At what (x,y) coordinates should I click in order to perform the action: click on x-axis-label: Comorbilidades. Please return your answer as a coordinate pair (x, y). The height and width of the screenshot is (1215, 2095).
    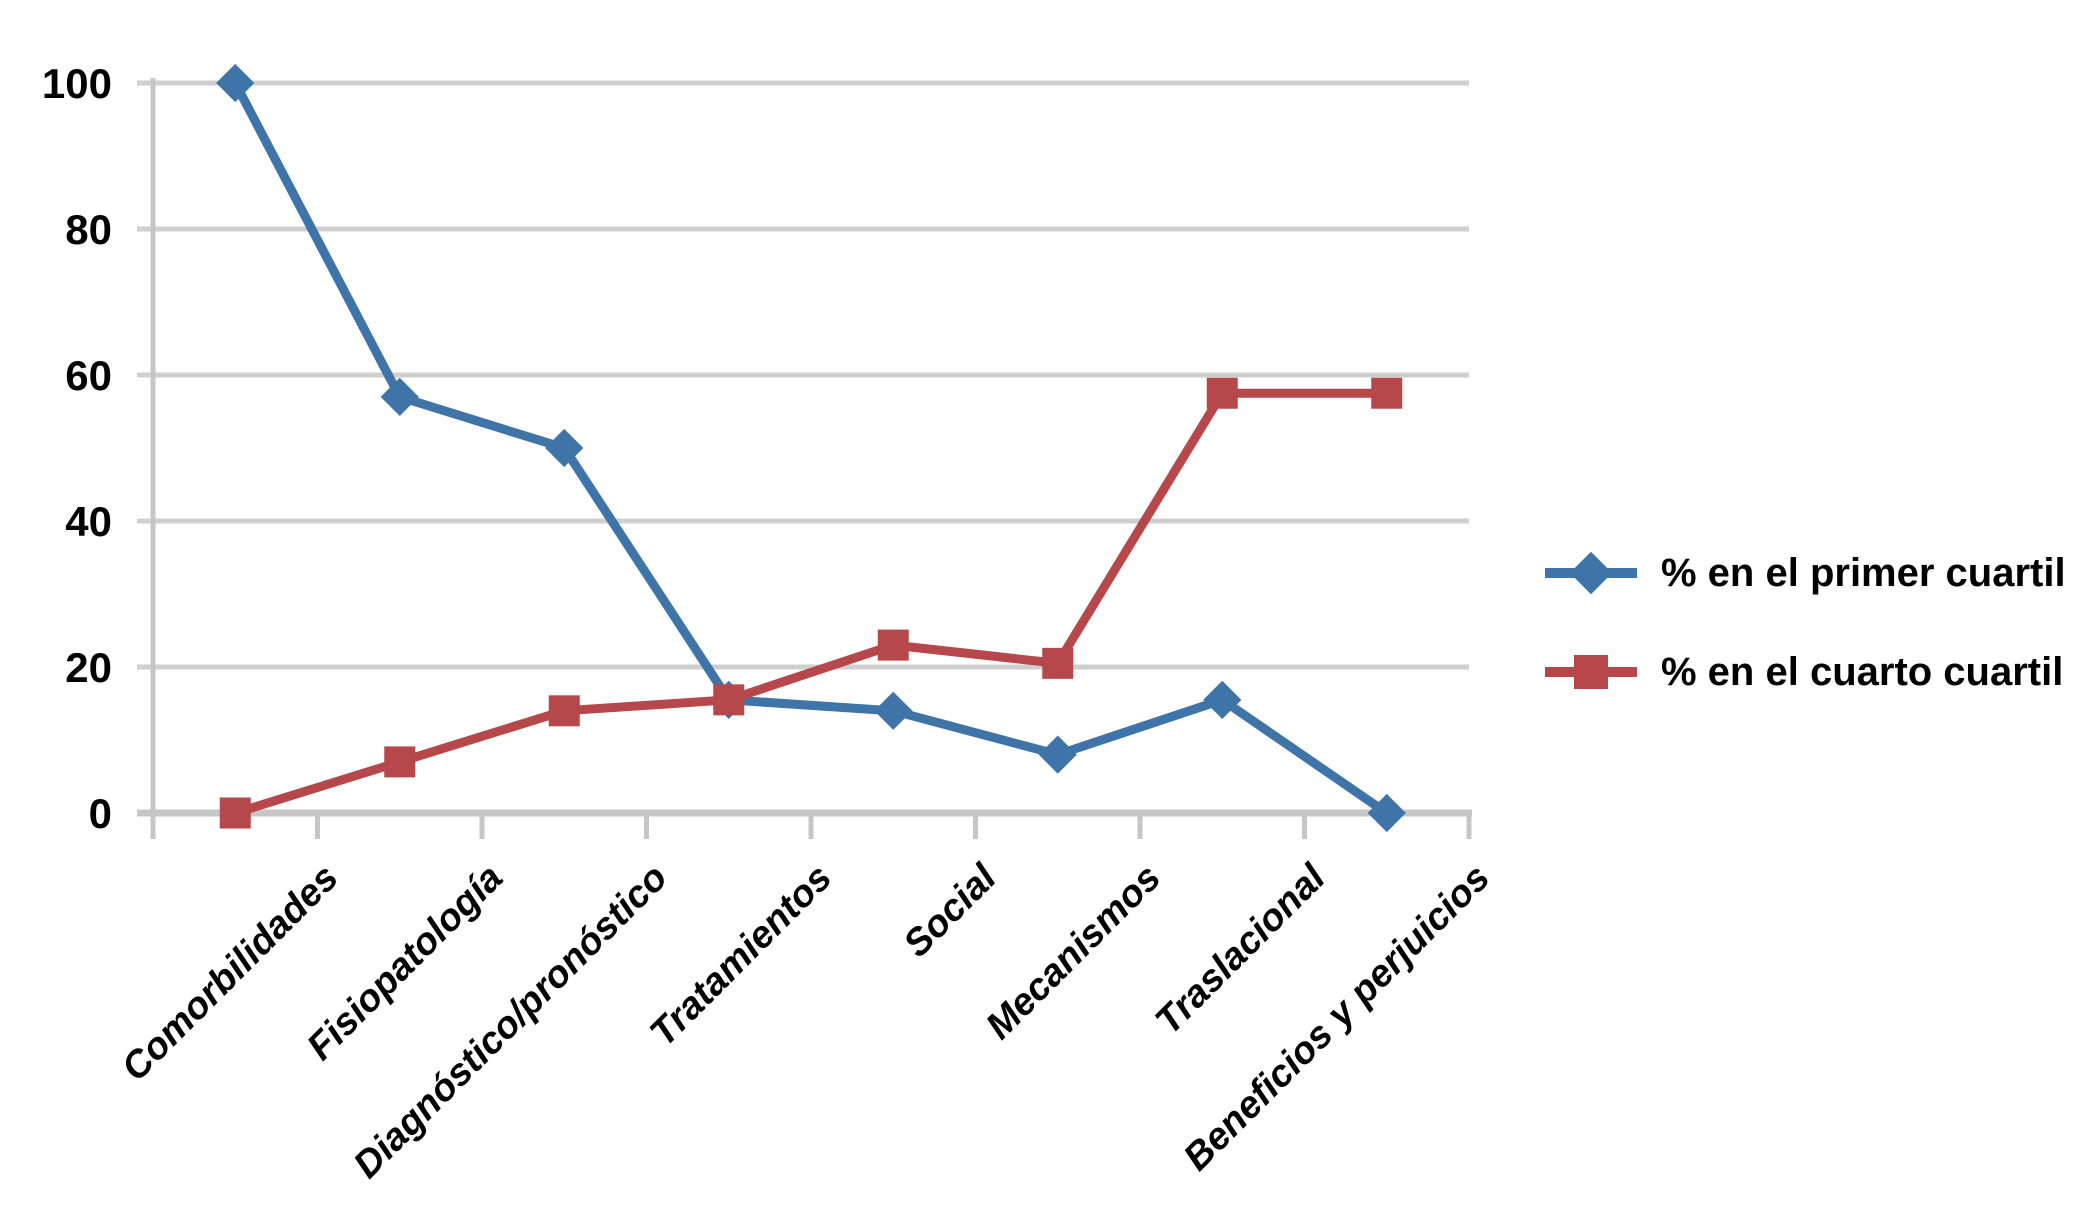
    Looking at the image, I should click on (230, 973).